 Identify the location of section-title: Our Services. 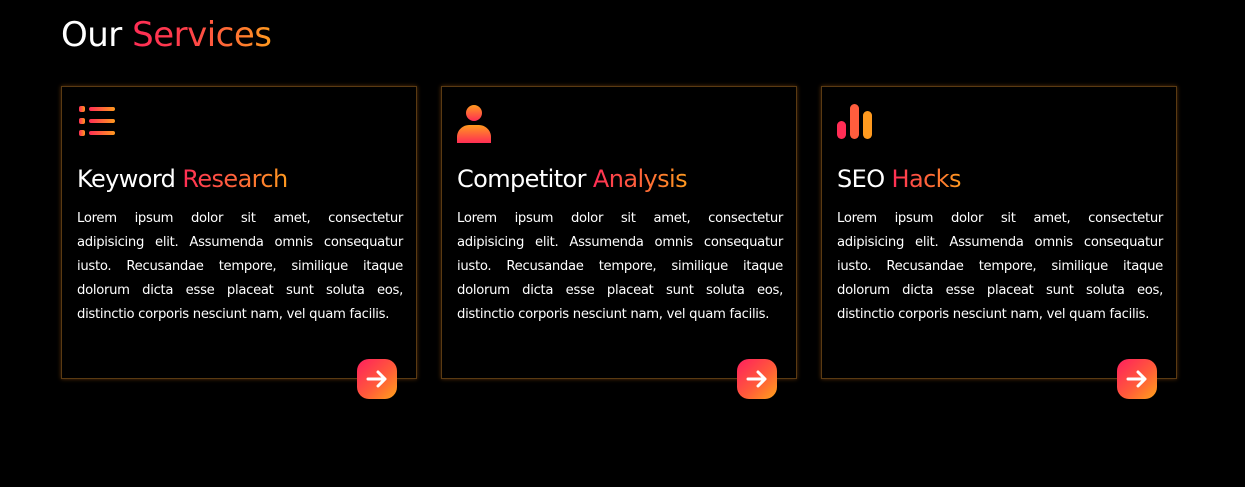
(166, 35).